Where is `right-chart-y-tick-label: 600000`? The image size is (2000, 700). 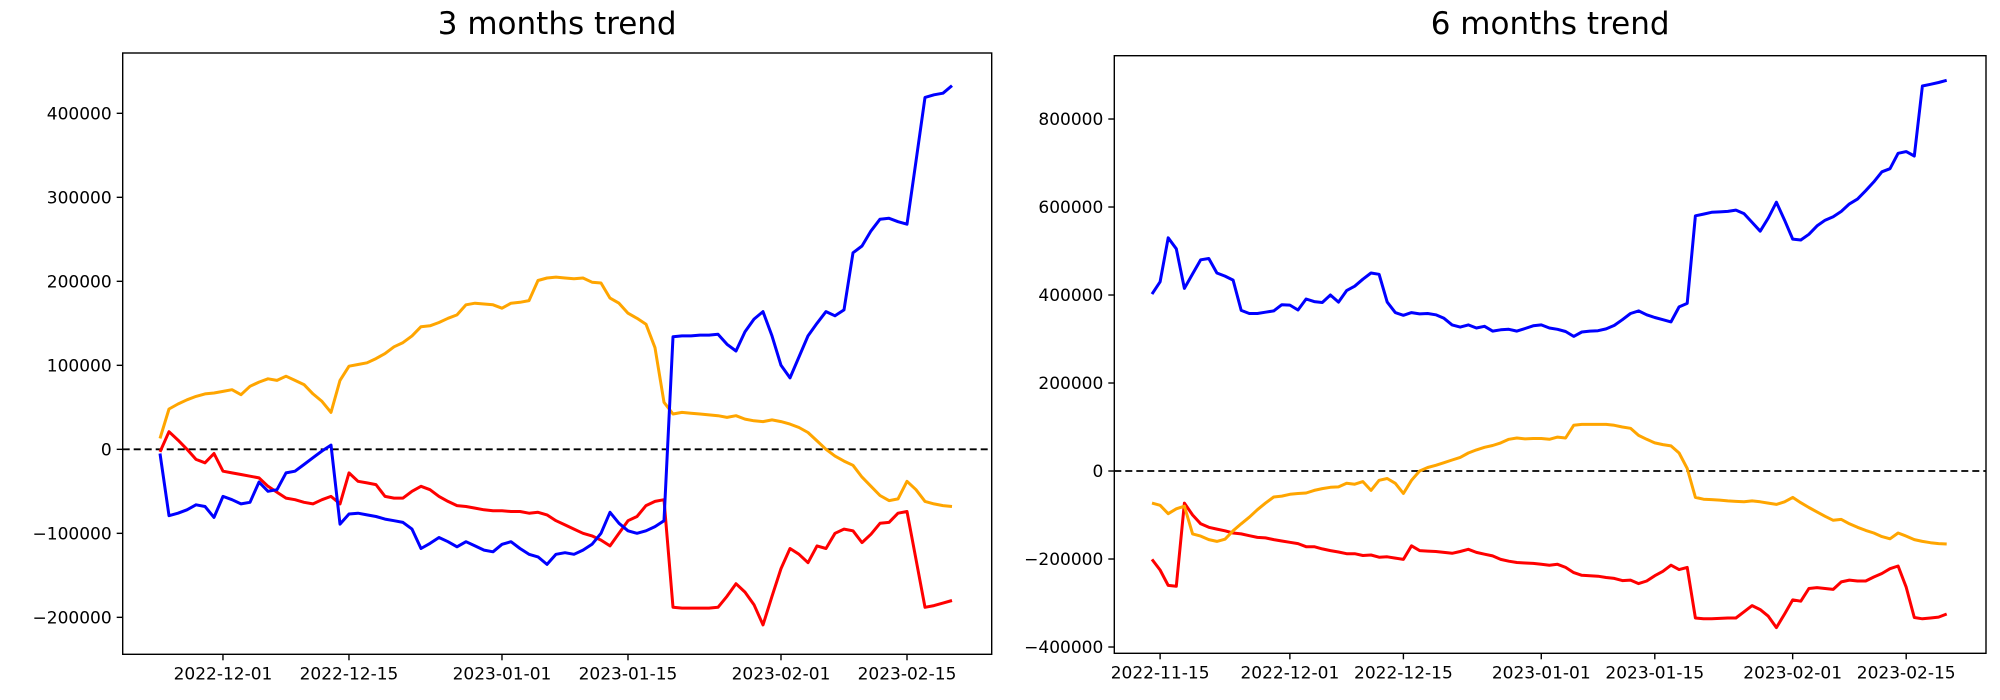 right-chart-y-tick-label: 600000 is located at coordinates (1070, 208).